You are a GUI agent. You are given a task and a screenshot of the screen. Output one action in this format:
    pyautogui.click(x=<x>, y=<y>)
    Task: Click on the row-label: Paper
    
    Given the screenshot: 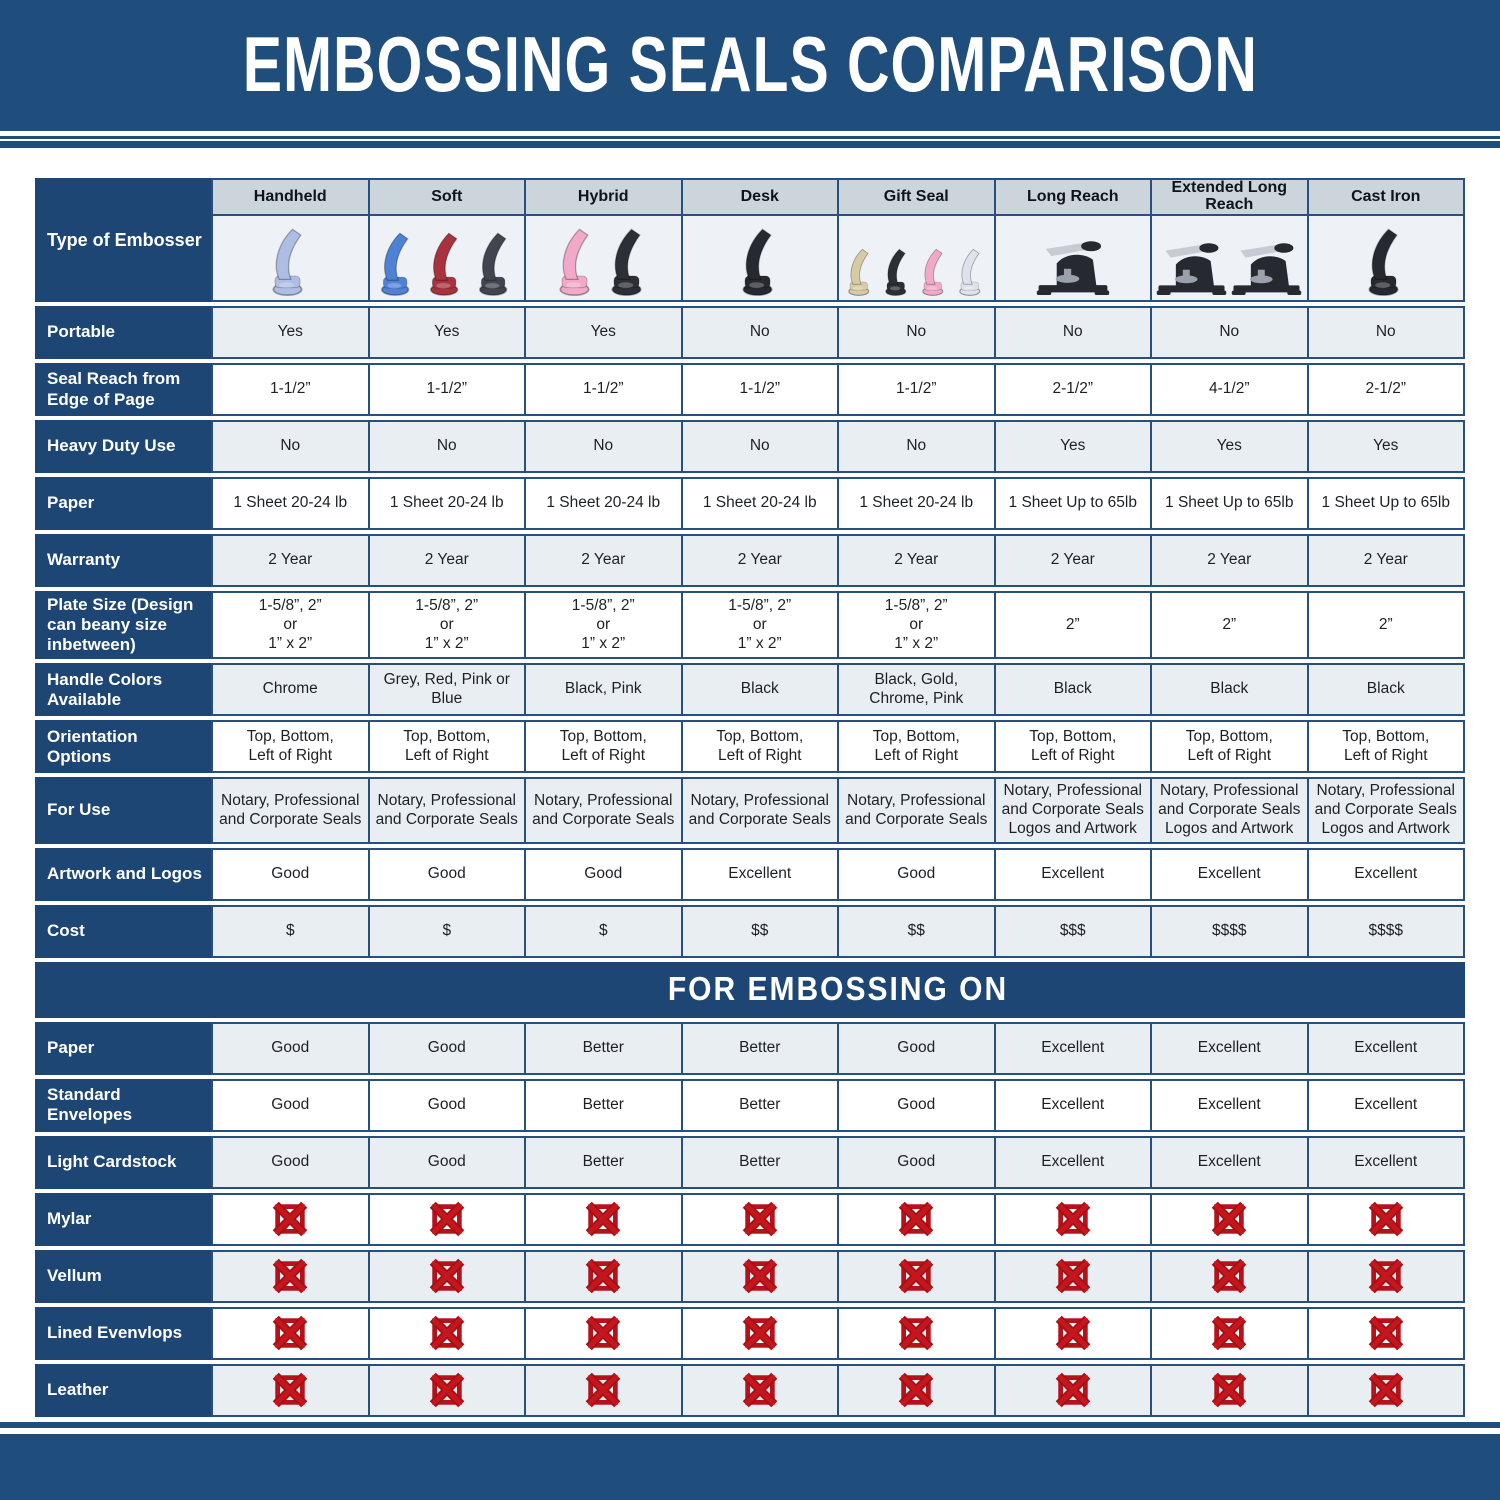 What is the action you would take?
    pyautogui.click(x=123, y=1048)
    